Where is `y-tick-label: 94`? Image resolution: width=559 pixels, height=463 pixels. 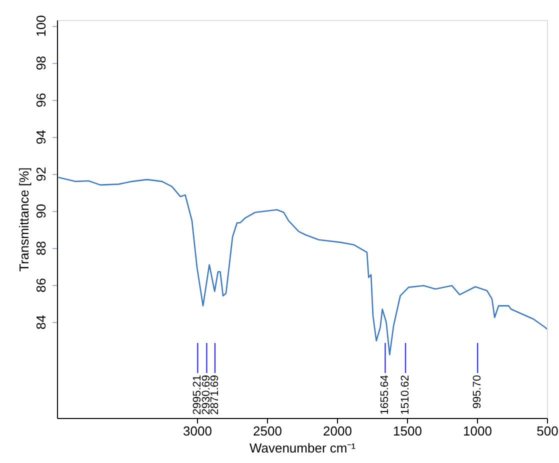
y-tick-label: 94 is located at coordinates (41, 137).